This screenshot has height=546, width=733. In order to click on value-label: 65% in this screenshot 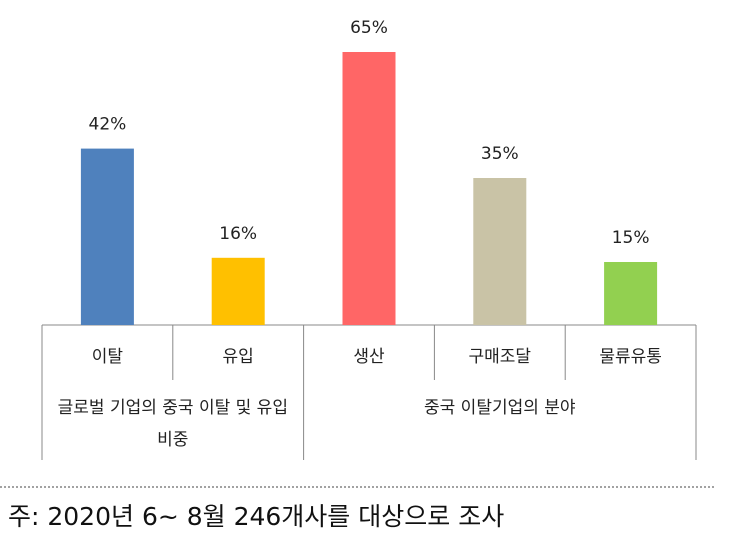, I will do `click(369, 28)`.